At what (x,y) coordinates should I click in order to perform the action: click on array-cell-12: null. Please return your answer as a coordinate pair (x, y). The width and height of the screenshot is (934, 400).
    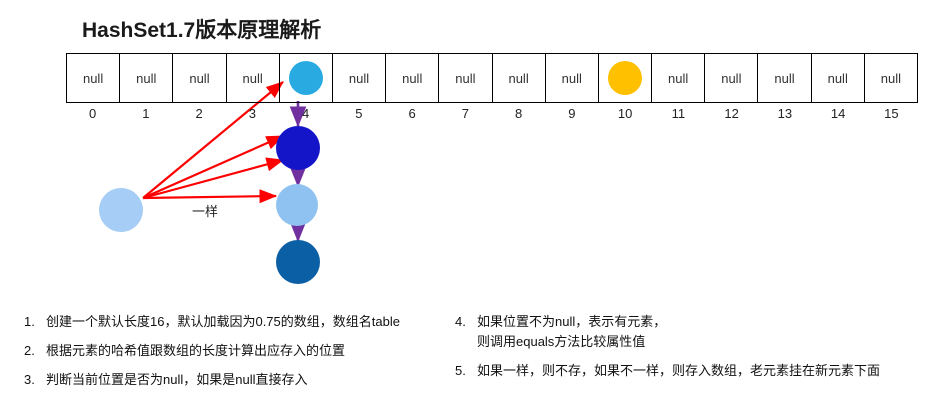
    Looking at the image, I should click on (732, 78).